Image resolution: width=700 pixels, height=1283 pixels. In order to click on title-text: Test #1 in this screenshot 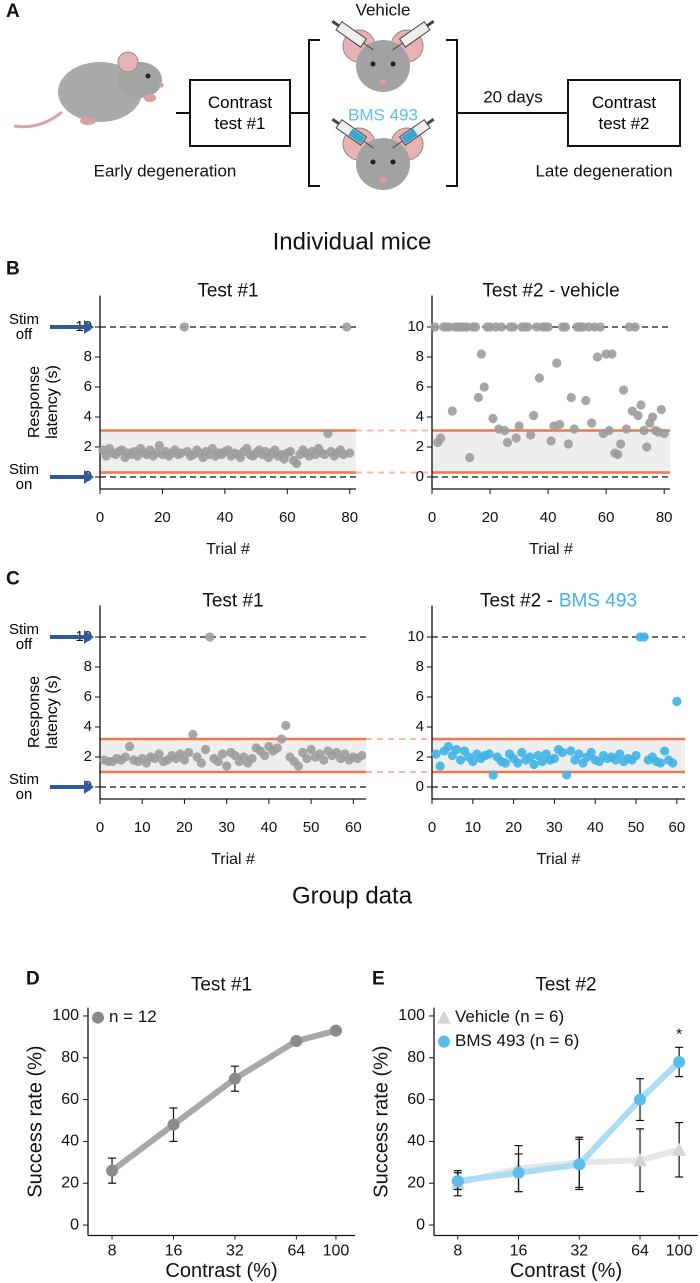, I will do `click(232, 601)`.